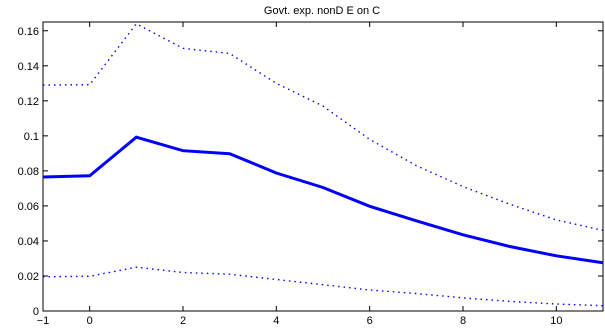 The height and width of the screenshot is (332, 605). I want to click on x-tick-label: 4, so click(276, 321).